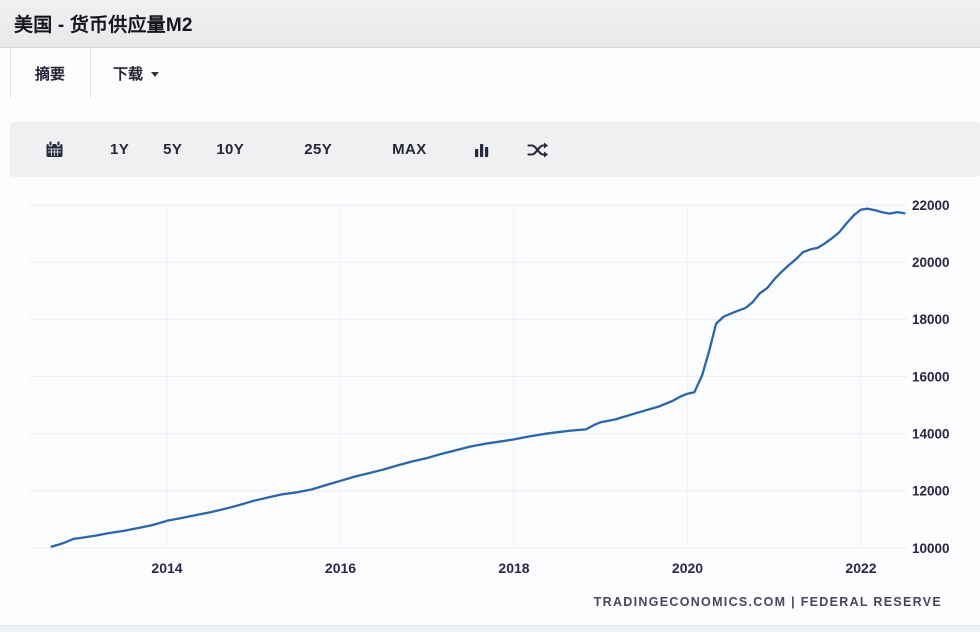 This screenshot has width=980, height=632. What do you see at coordinates (687, 568) in the screenshot?
I see `x-tick-label: 2020` at bounding box center [687, 568].